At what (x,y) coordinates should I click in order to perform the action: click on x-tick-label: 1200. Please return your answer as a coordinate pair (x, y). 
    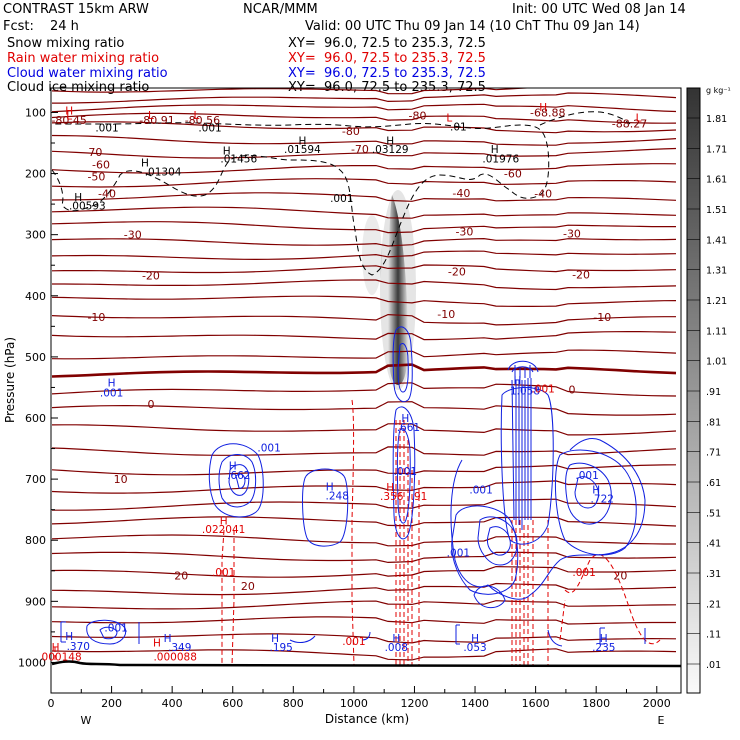
    Looking at the image, I should click on (414, 703).